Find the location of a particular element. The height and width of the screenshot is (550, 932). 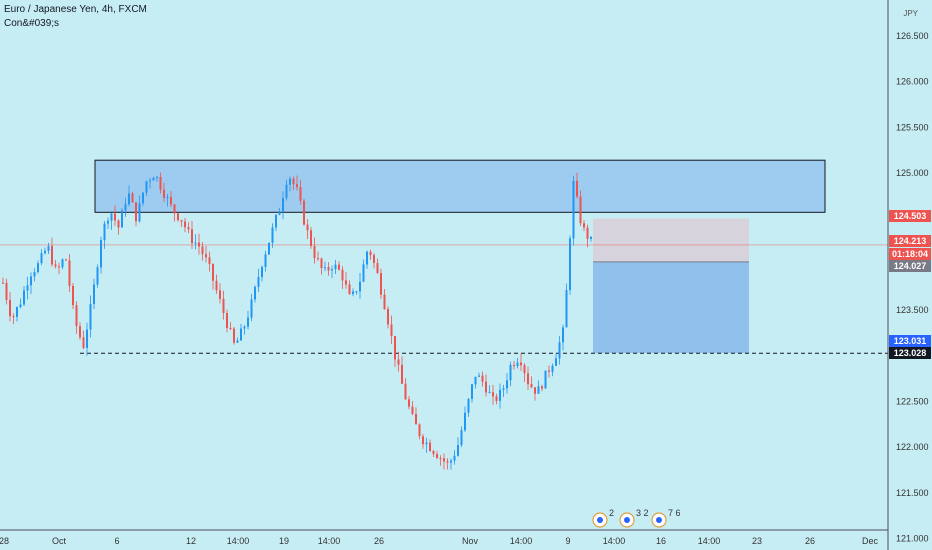

price-tick-label: 121.000 is located at coordinates (912, 539).